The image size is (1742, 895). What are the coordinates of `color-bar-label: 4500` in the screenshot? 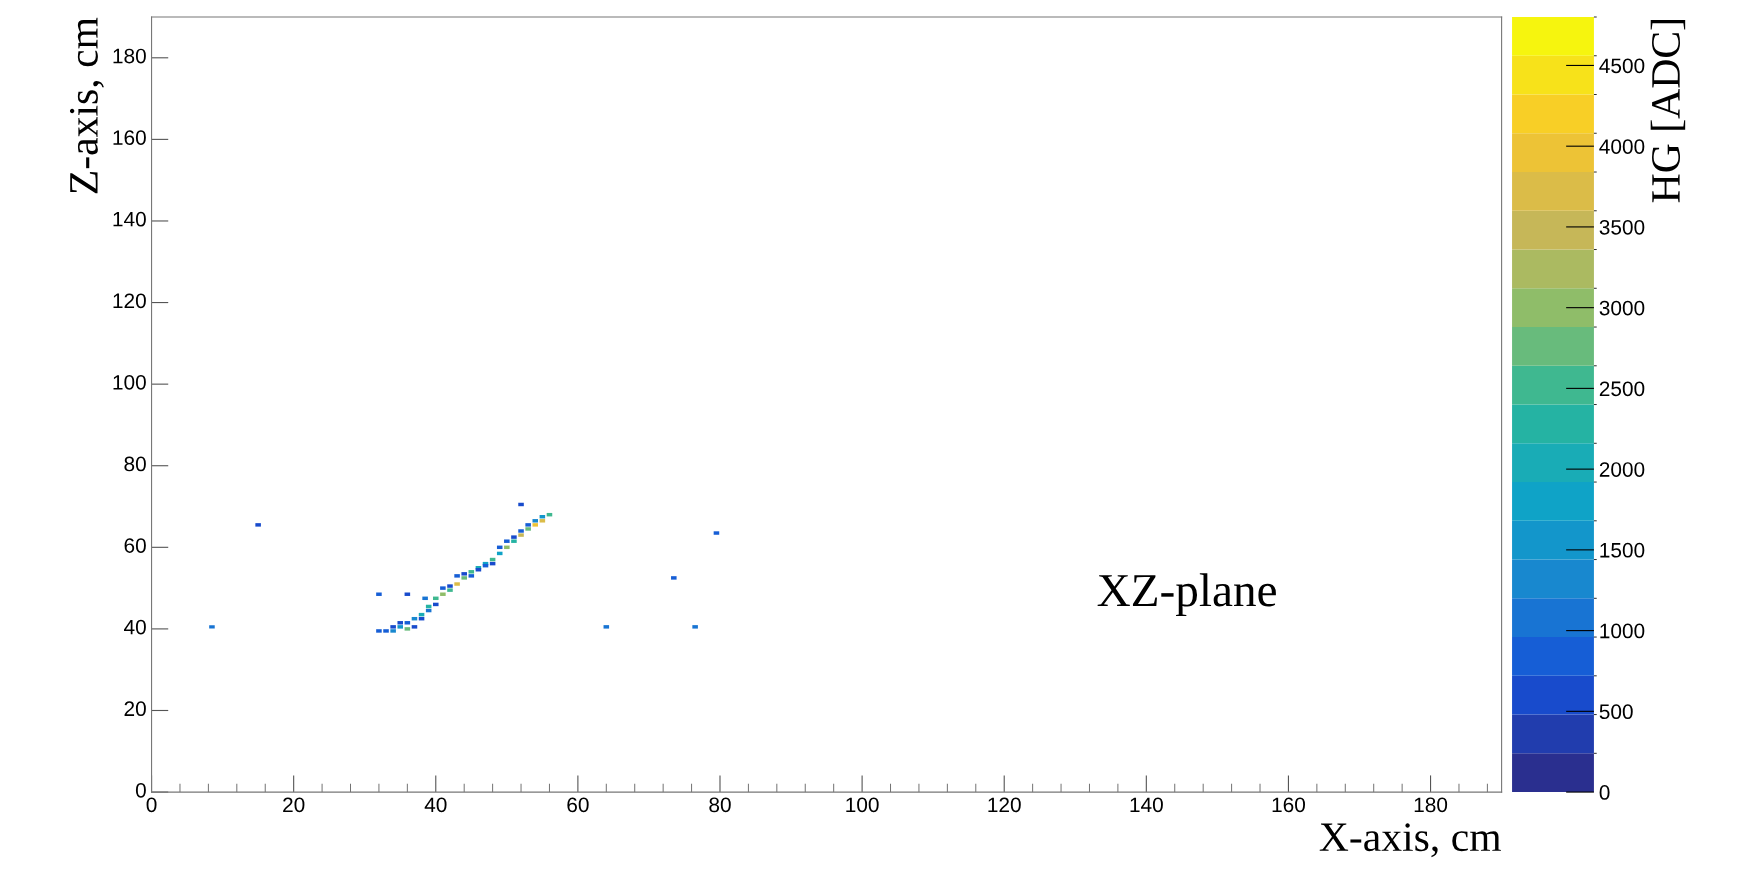 It's located at (1622, 66).